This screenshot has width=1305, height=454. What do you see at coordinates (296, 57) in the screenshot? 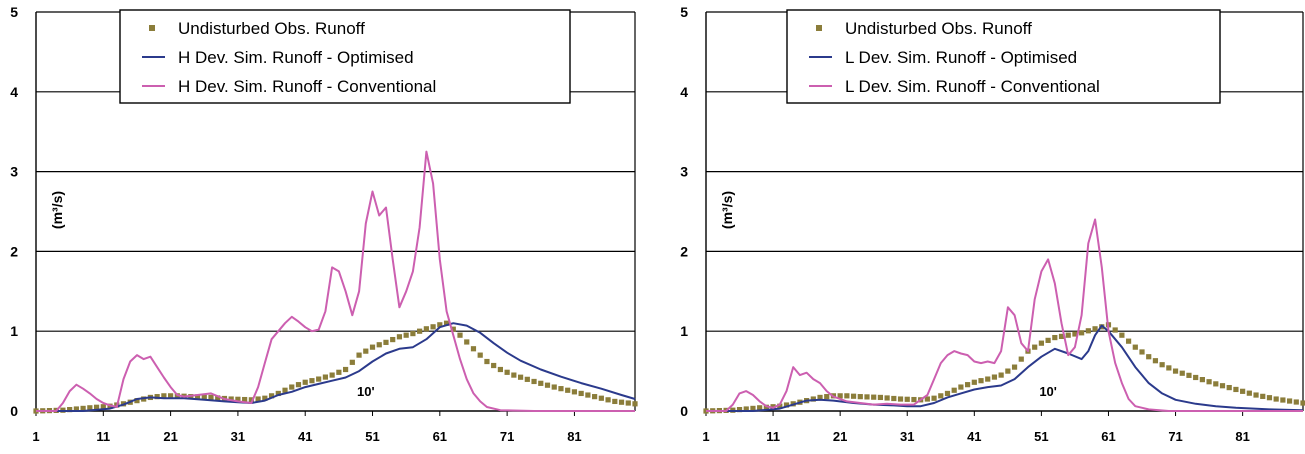
I see `legend-label: H Dev. Sim. Runoff - Optimised` at bounding box center [296, 57].